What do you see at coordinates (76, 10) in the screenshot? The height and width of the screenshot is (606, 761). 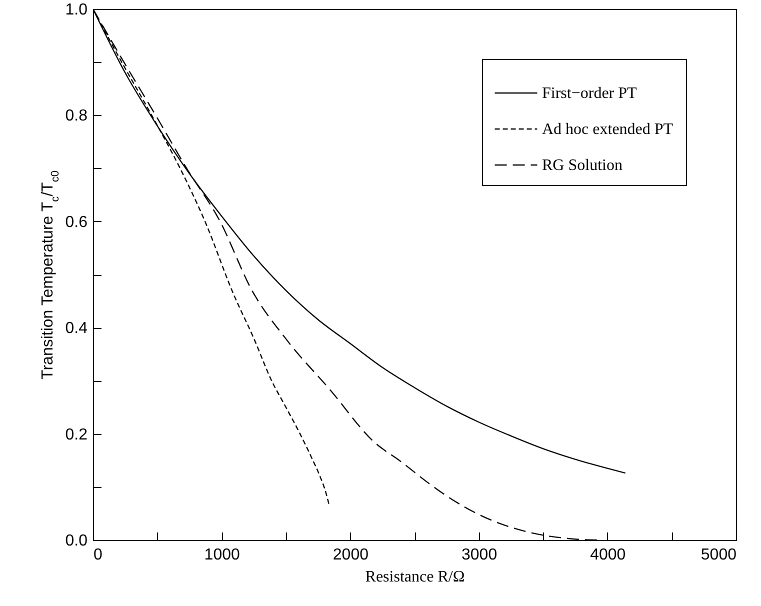 I see `y-tick-label: 1.0` at bounding box center [76, 10].